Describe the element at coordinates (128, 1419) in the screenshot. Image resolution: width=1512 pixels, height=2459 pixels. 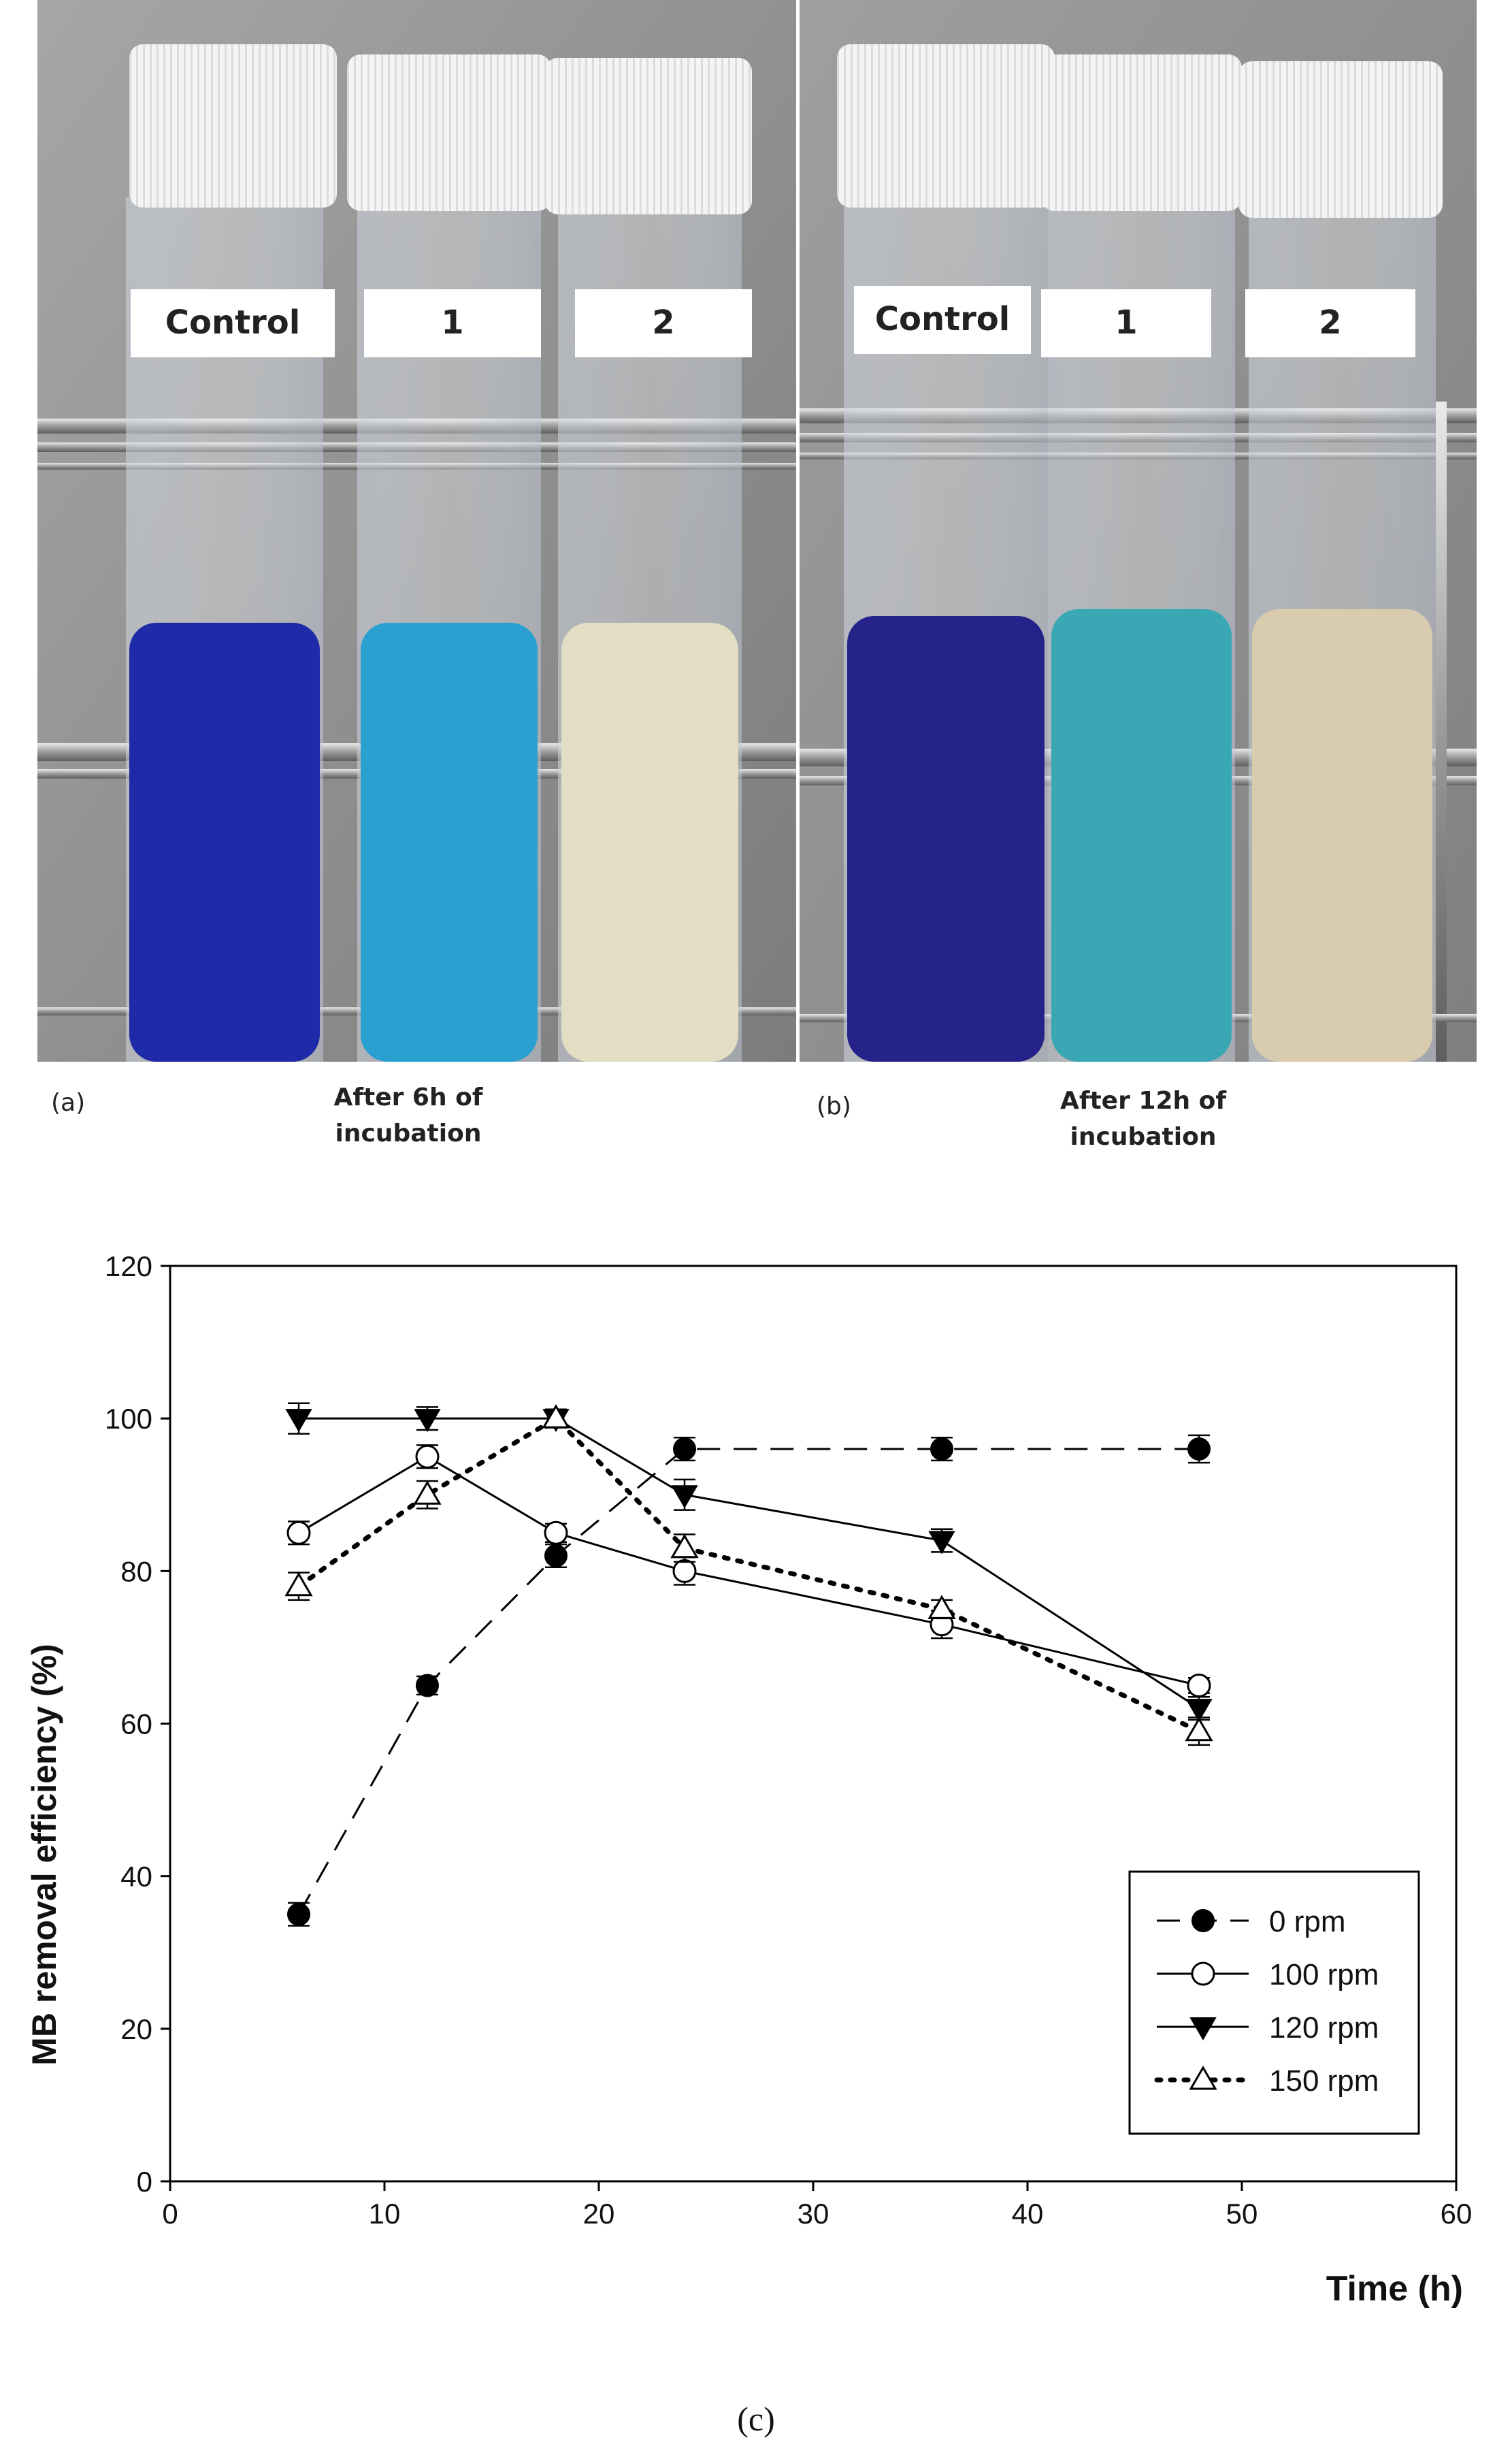
I see `y-tick-label: 100` at that location.